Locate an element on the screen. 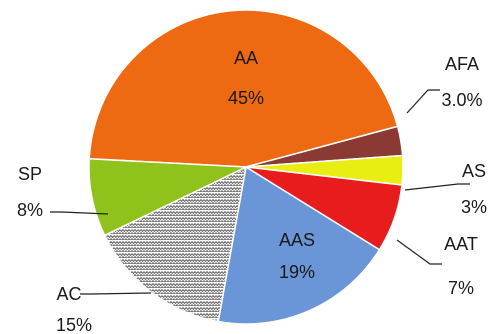  slice-name-label: AAT is located at coordinates (461, 244).